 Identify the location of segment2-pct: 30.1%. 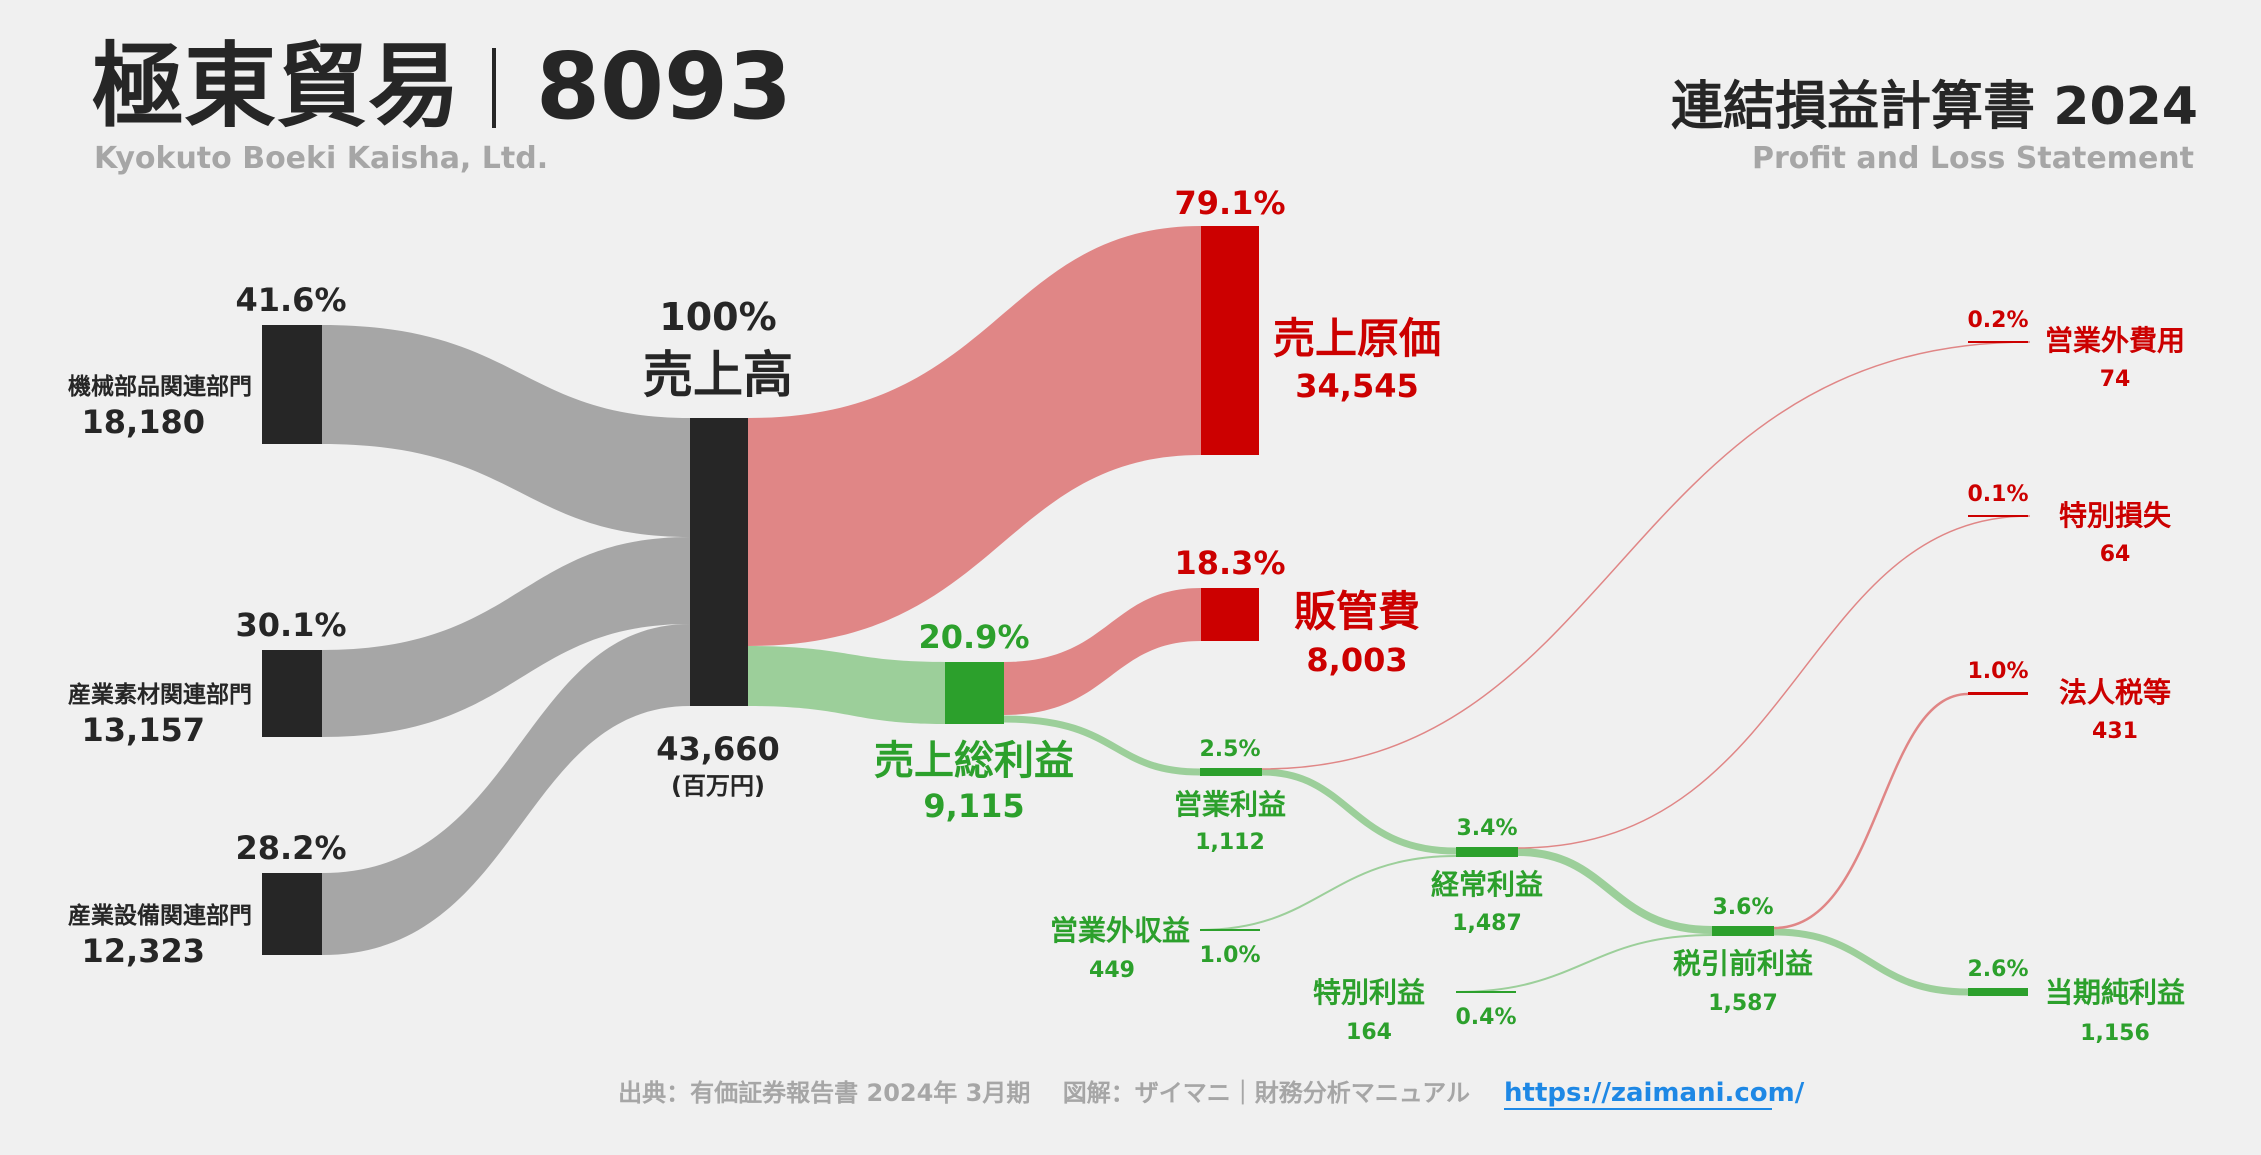
(290, 625).